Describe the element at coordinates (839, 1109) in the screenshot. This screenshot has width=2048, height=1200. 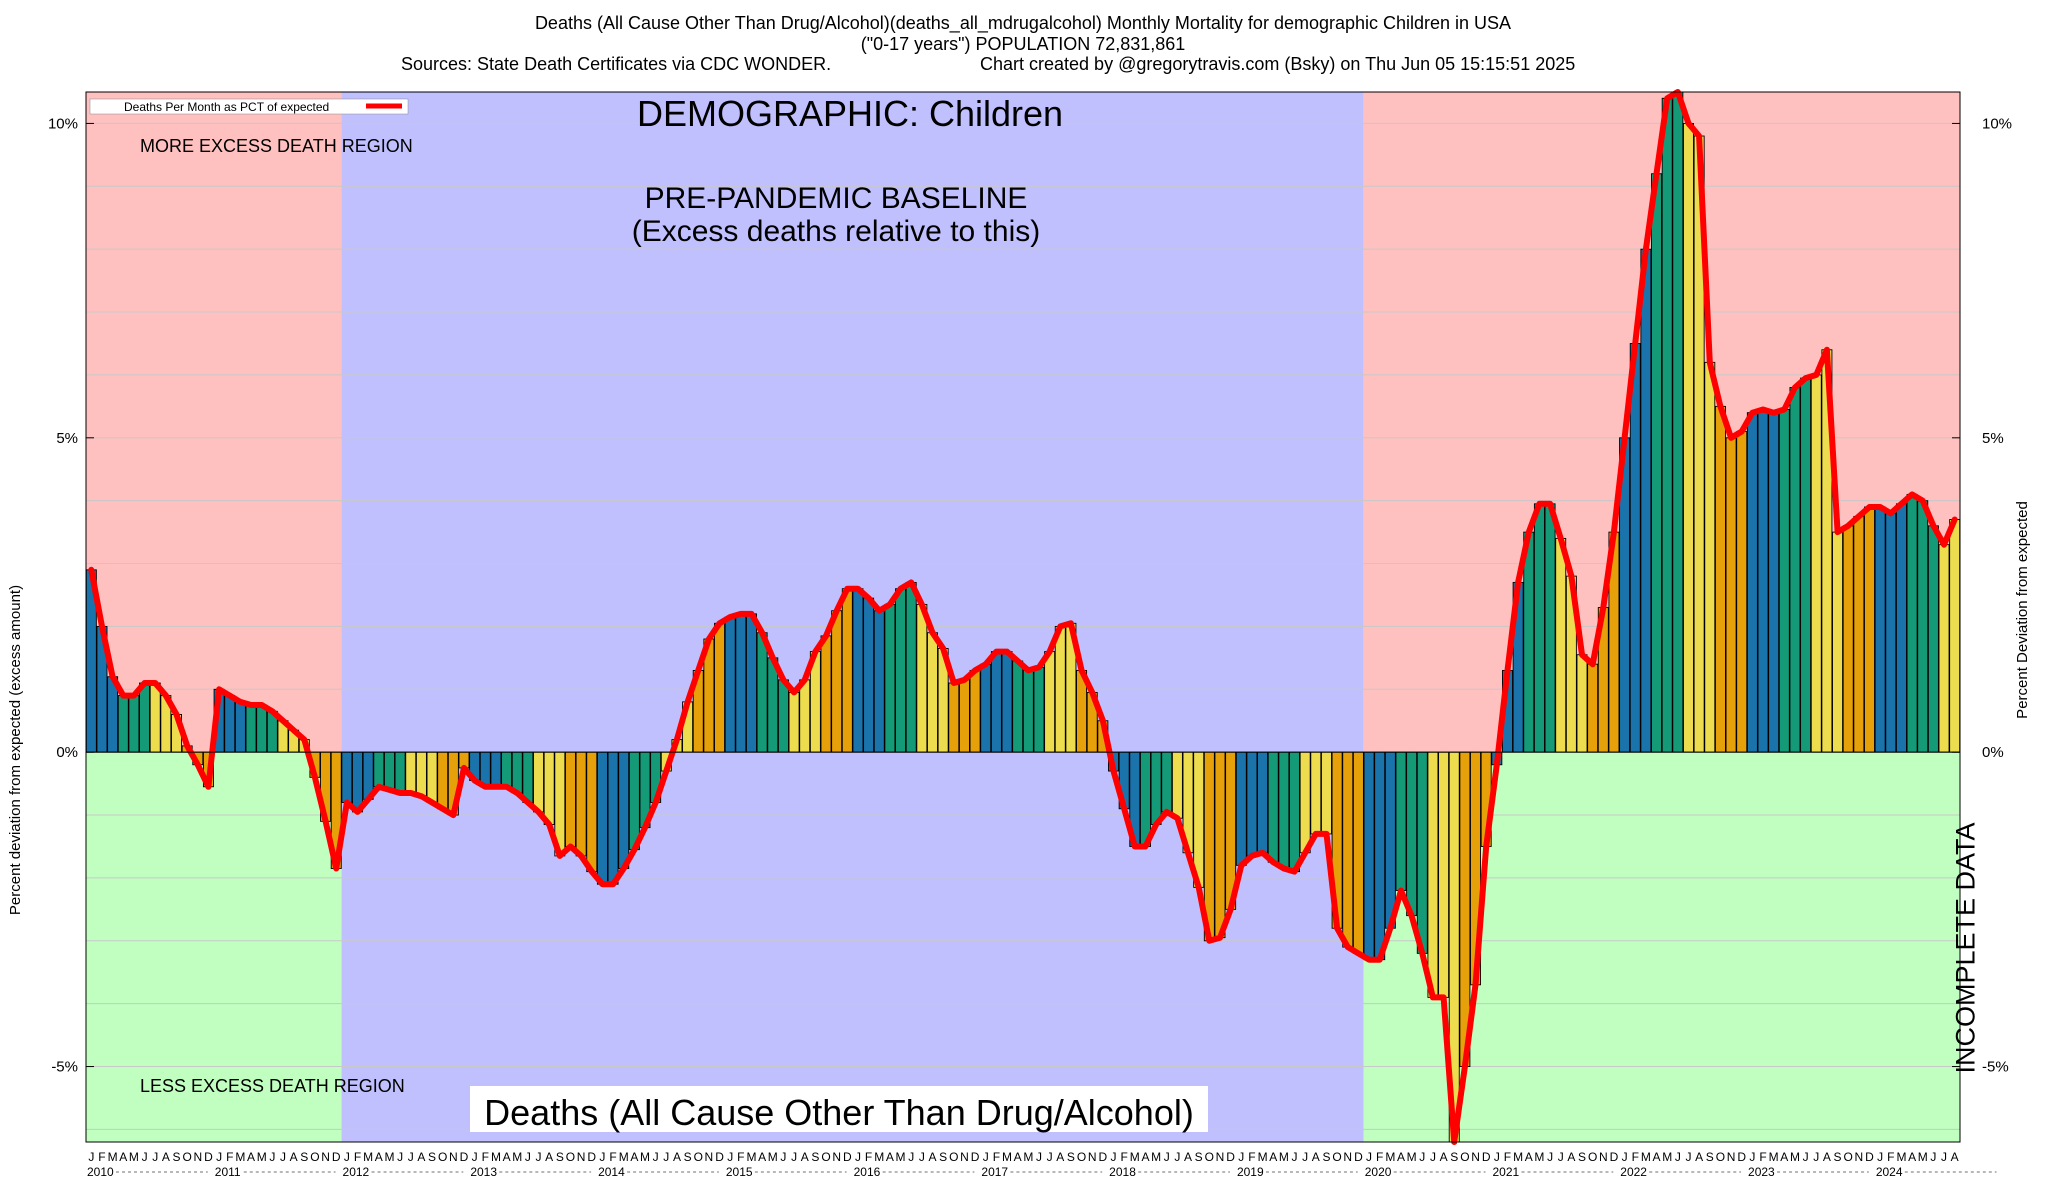
I see `series-caption-box` at that location.